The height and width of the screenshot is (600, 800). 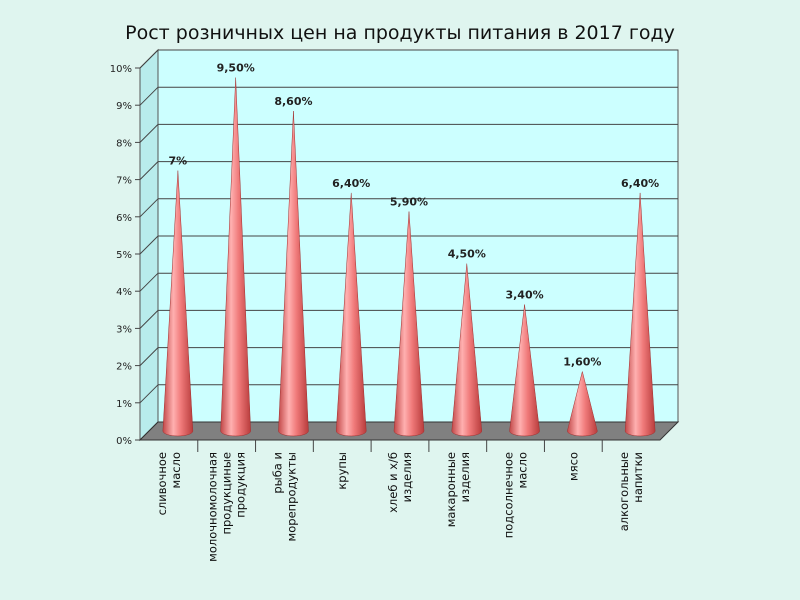 What do you see at coordinates (124, 404) in the screenshot?
I see `y-tick-label: 1%` at bounding box center [124, 404].